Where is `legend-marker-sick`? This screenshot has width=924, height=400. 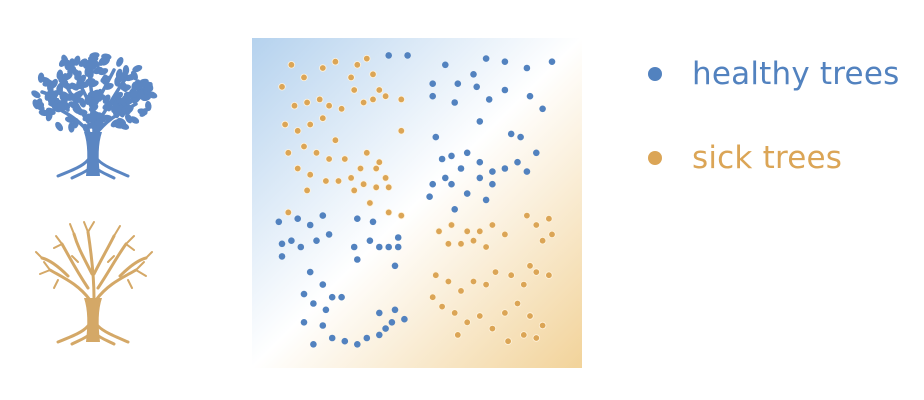 legend-marker-sick is located at coordinates (655, 158).